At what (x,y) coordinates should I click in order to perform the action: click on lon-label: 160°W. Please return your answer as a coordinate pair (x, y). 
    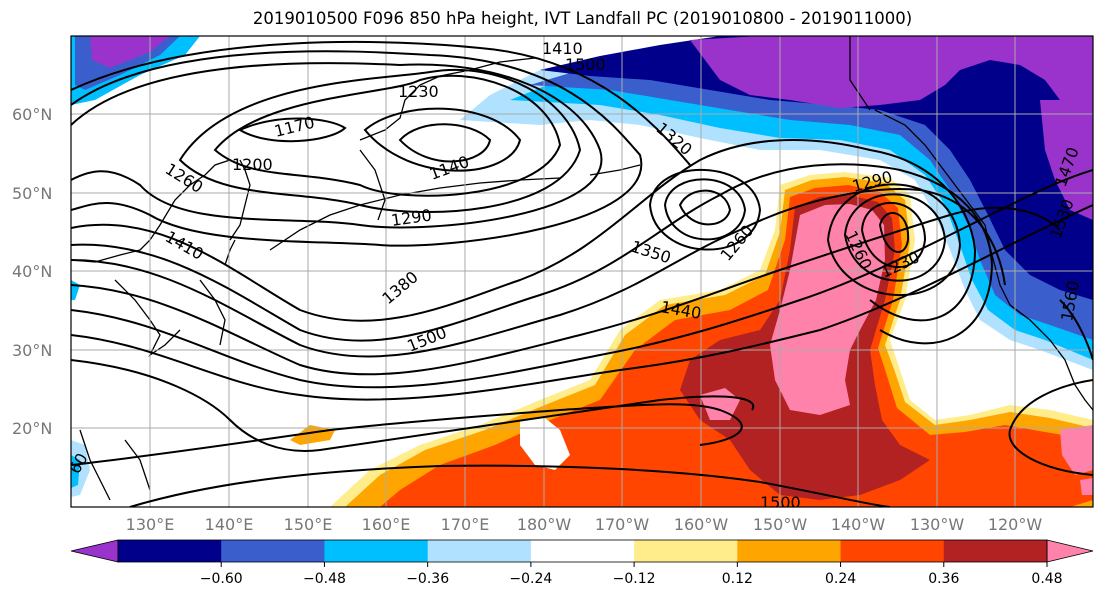
    Looking at the image, I should click on (701, 524).